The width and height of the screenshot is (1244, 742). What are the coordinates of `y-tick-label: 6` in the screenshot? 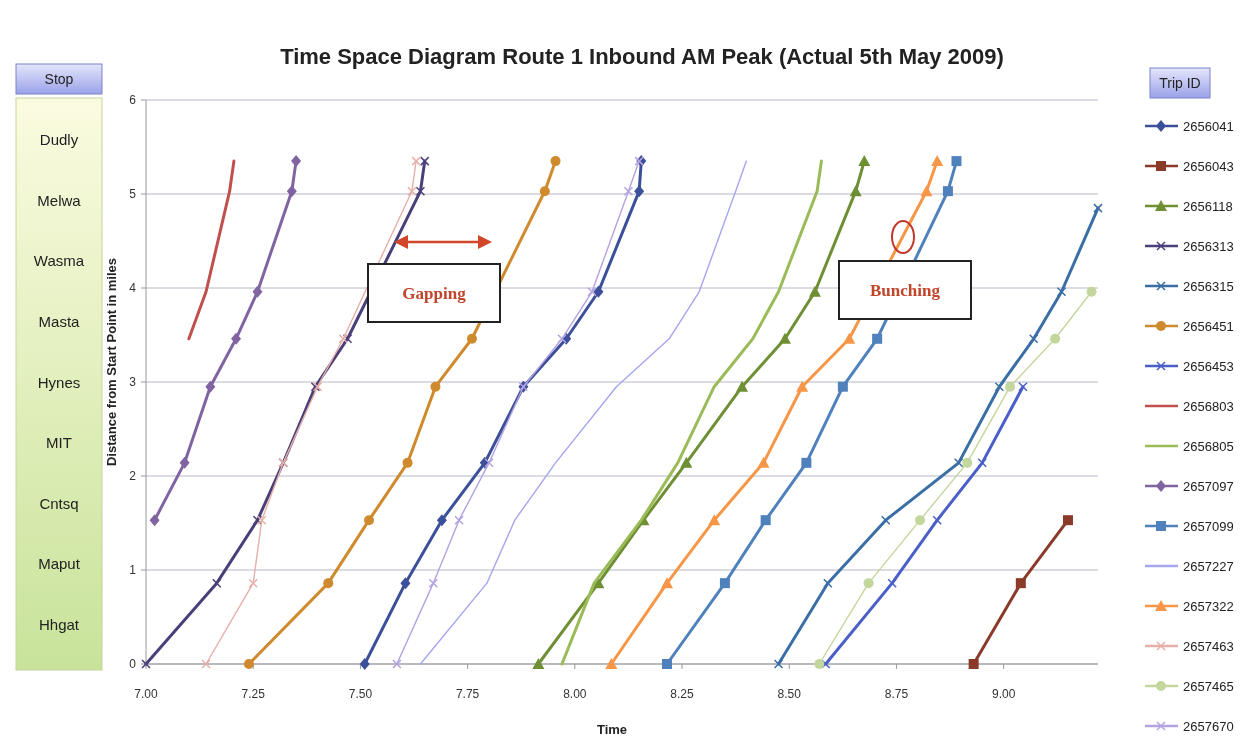 It's located at (133, 100).